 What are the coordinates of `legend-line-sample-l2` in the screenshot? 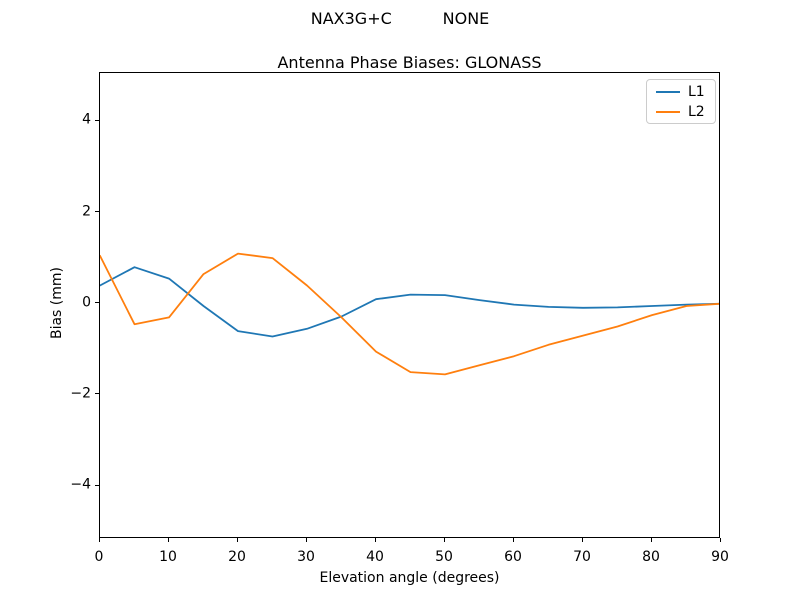 It's located at (668, 112).